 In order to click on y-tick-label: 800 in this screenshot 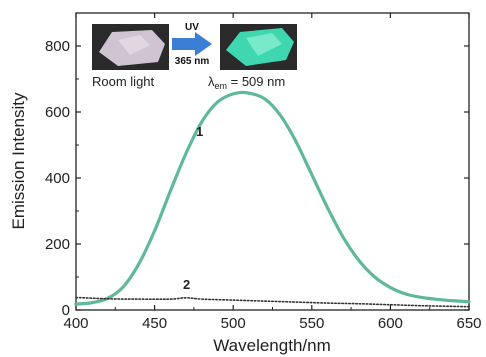, I will do `click(57, 46)`.